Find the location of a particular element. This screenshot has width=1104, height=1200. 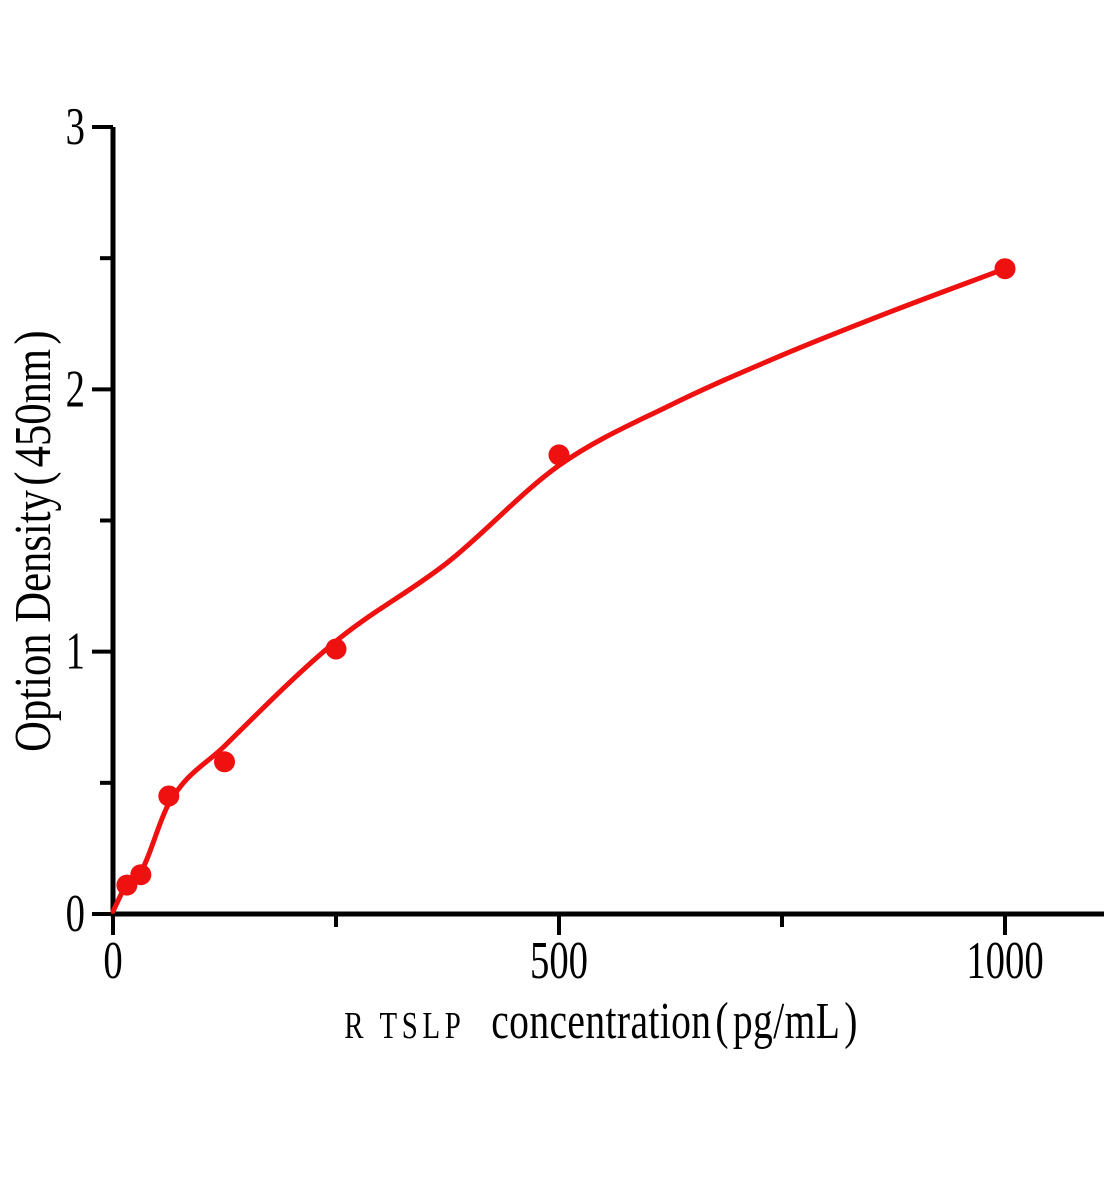

x-axis-title-prefix: R TSLP is located at coordinates (405, 1026).